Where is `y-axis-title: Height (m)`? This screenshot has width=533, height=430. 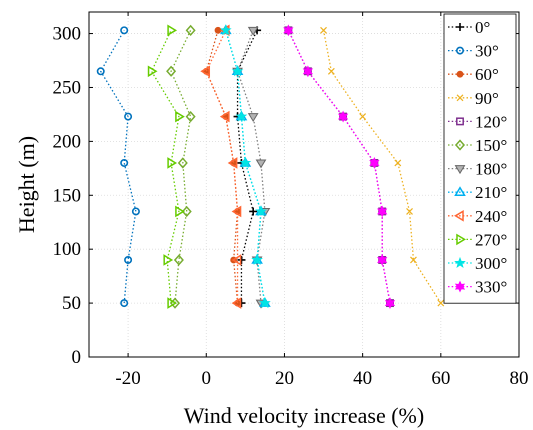 y-axis-title: Height (m) is located at coordinates (26, 184).